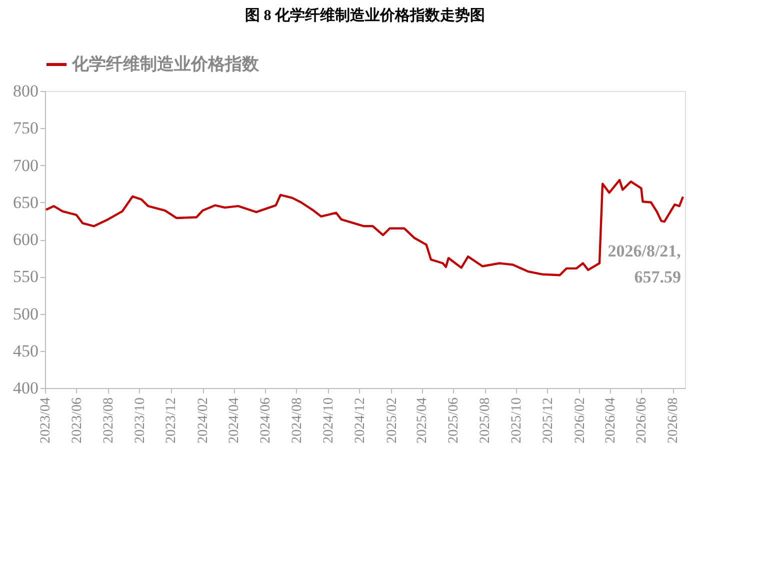 The width and height of the screenshot is (764, 579). I want to click on x-tick-label: 2026/06, so click(642, 421).